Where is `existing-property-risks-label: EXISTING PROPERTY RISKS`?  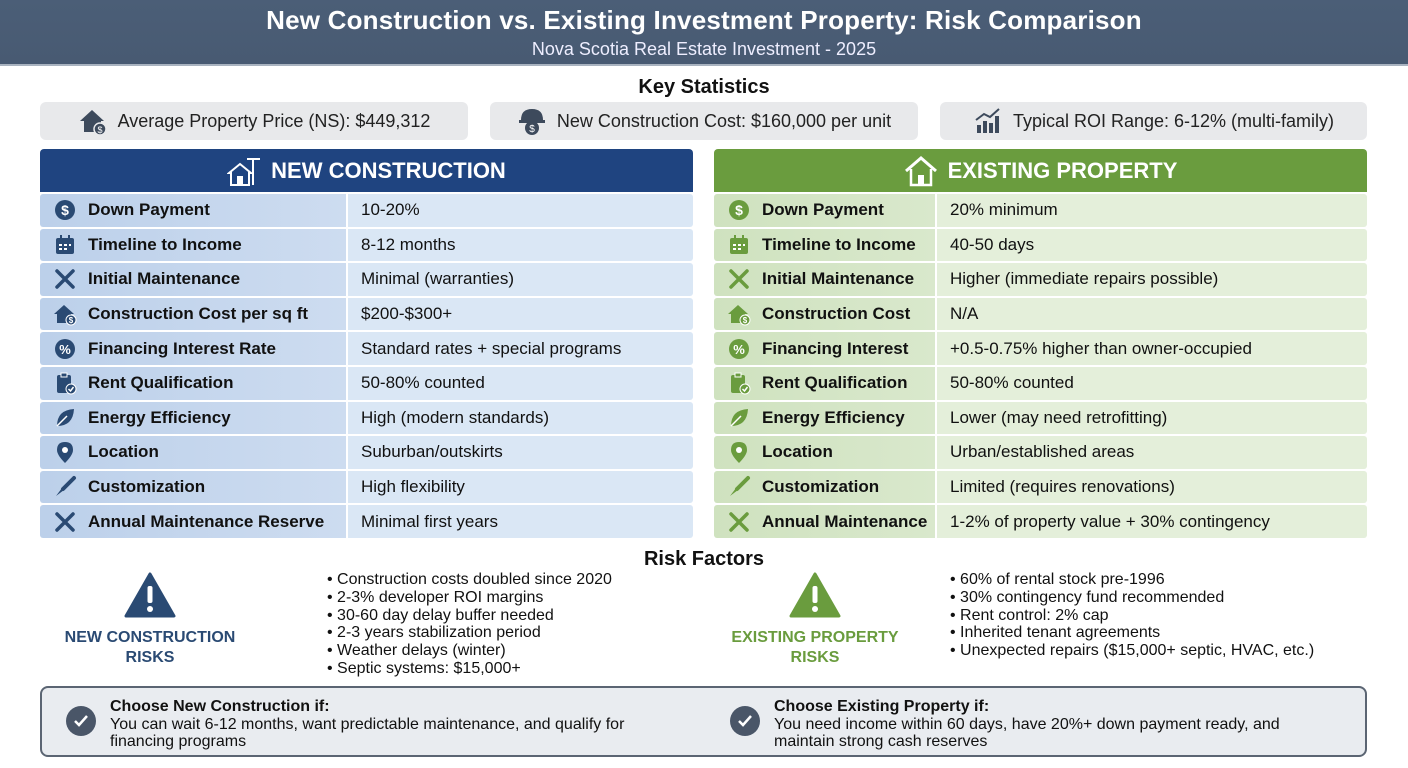 existing-property-risks-label: EXISTING PROPERTY RISKS is located at coordinates (815, 648).